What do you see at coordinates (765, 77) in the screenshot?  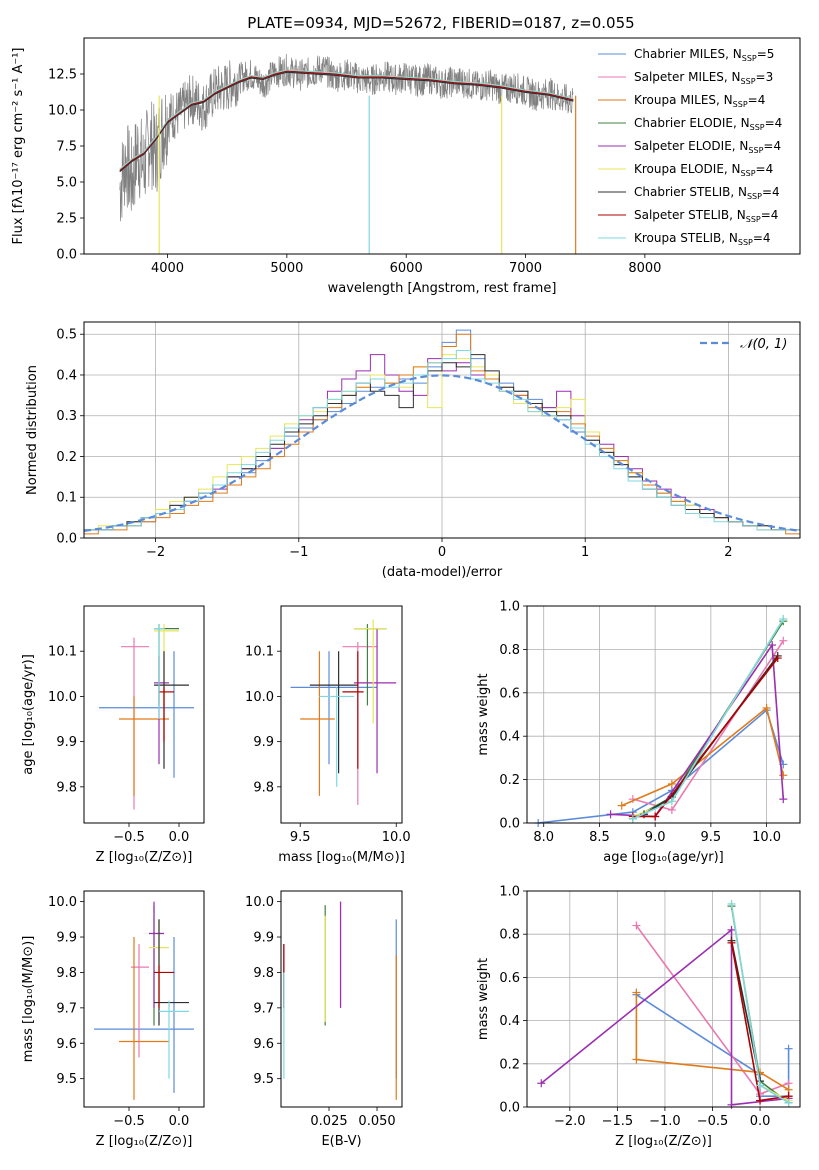 I see `legend-nssp-value: =3` at bounding box center [765, 77].